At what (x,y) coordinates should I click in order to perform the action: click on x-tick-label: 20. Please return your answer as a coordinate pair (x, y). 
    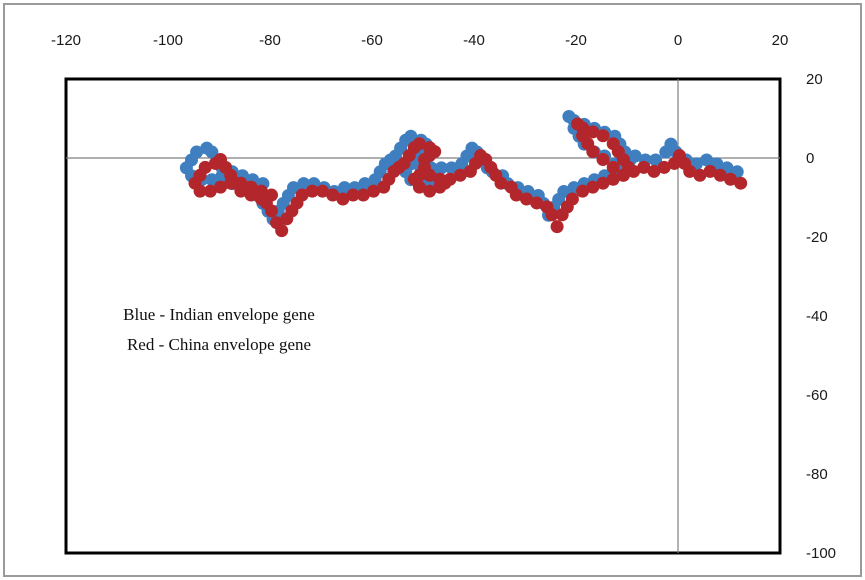
    Looking at the image, I should click on (780, 40).